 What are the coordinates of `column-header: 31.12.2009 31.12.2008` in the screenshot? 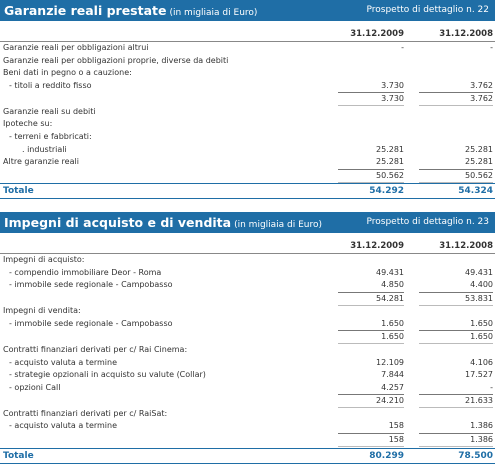 It's located at (247, 31).